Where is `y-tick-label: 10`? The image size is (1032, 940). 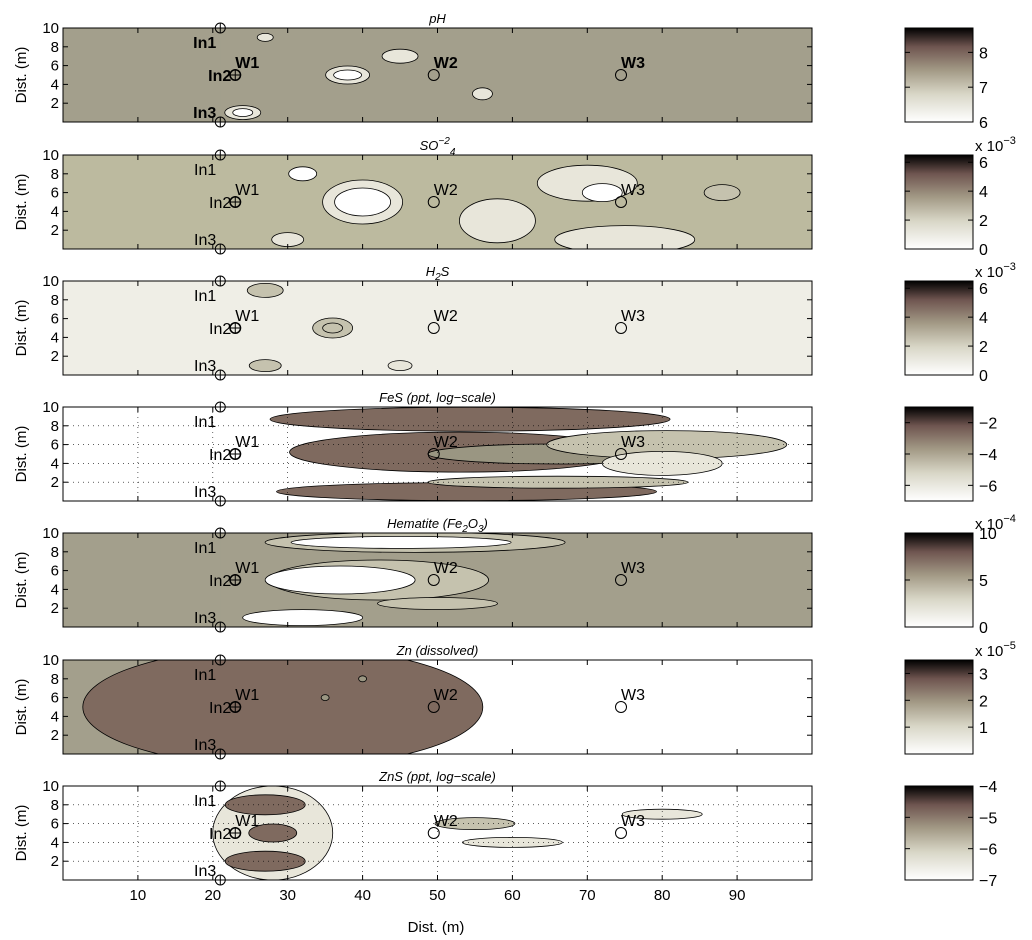 y-tick-label: 10 is located at coordinates (50, 155).